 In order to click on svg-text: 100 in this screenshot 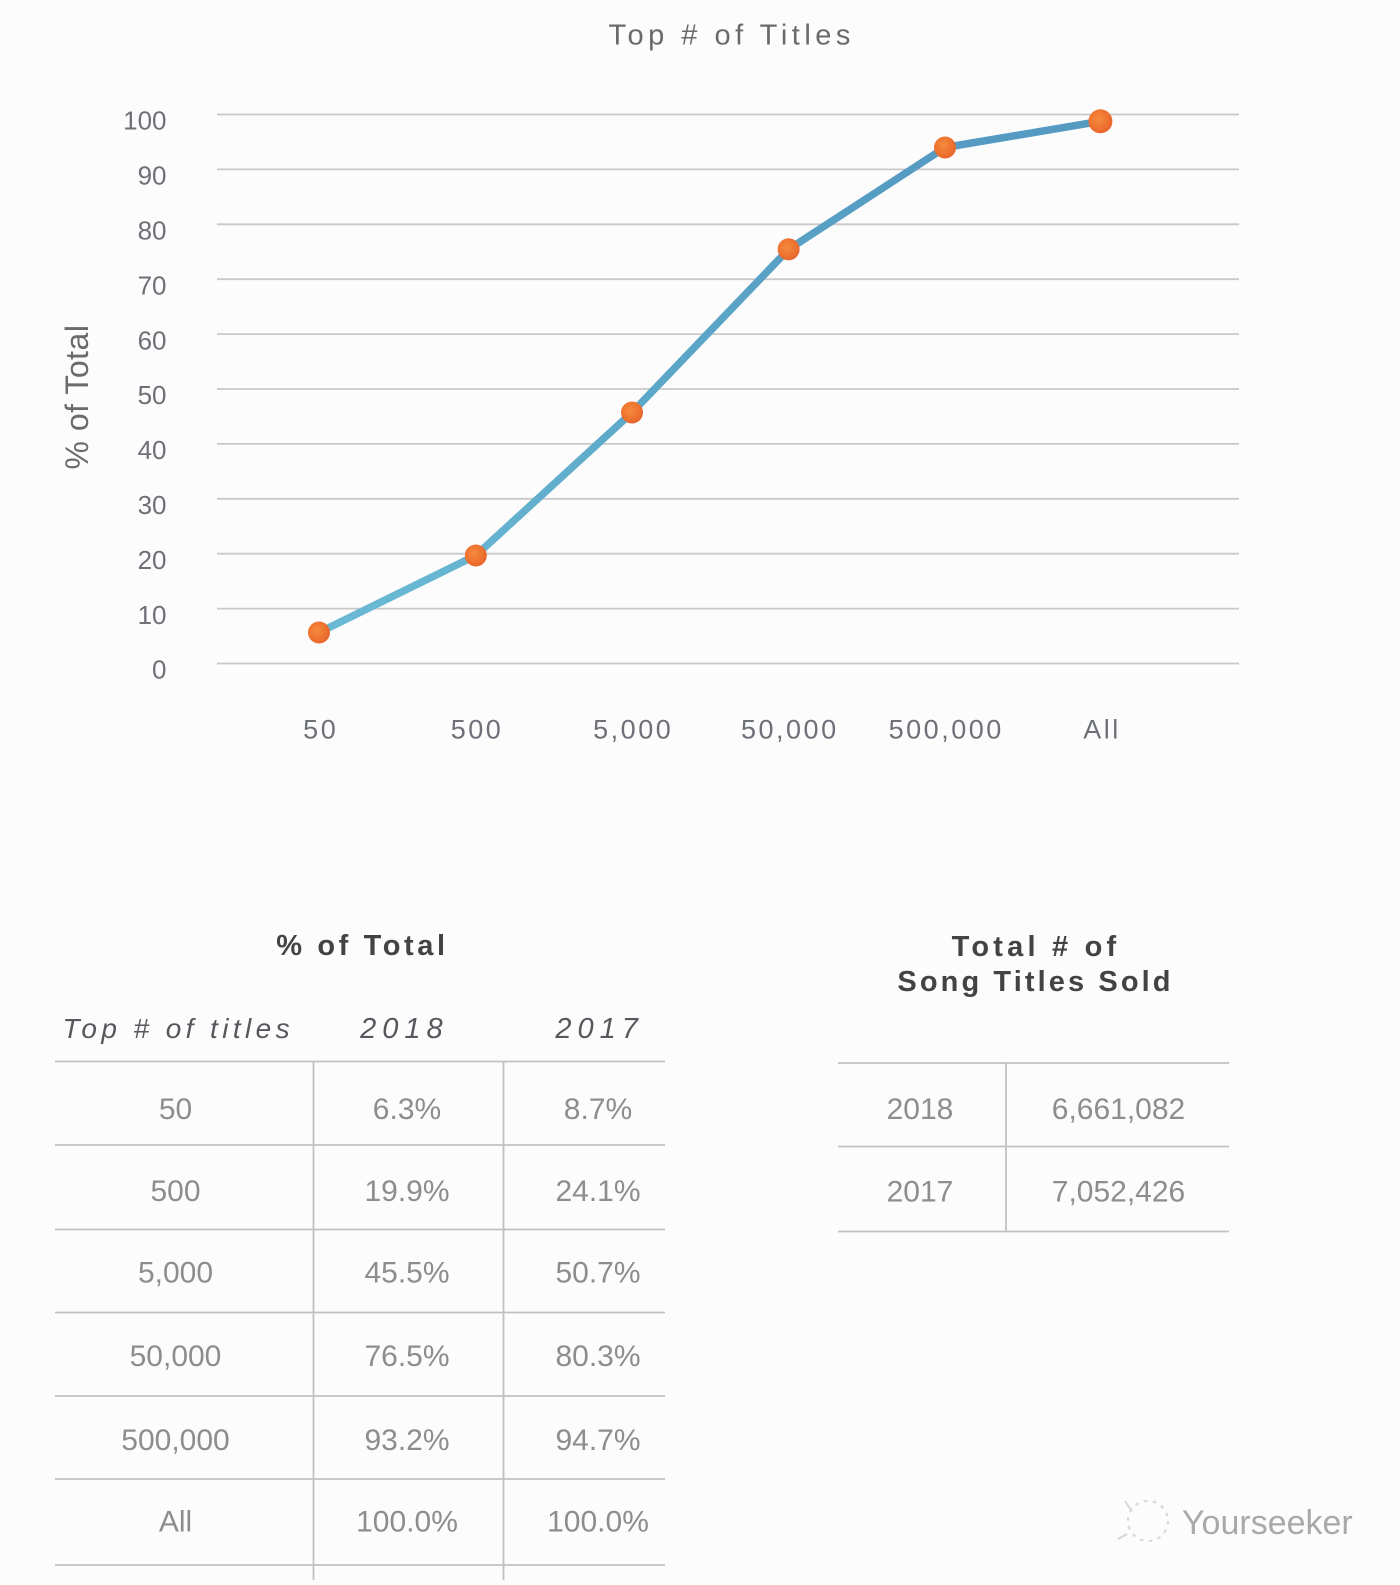, I will do `click(144, 121)`.